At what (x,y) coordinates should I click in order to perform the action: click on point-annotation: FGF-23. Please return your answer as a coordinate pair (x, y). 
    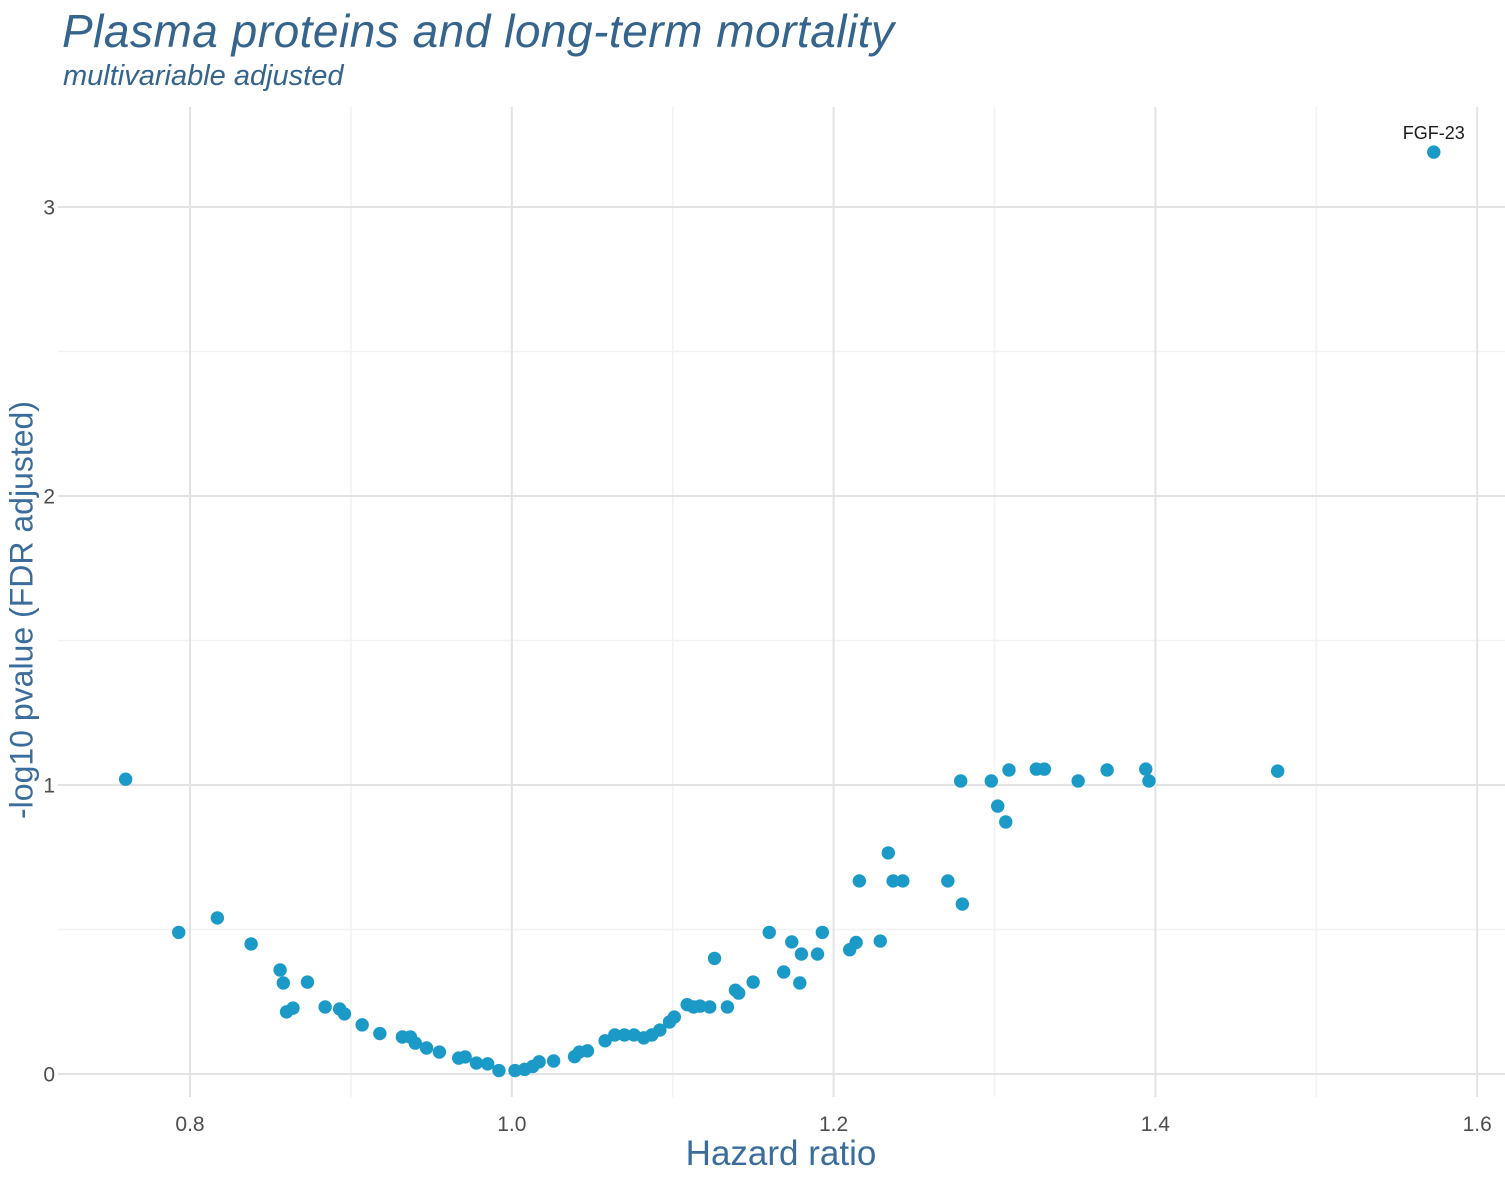
    Looking at the image, I should click on (1434, 133).